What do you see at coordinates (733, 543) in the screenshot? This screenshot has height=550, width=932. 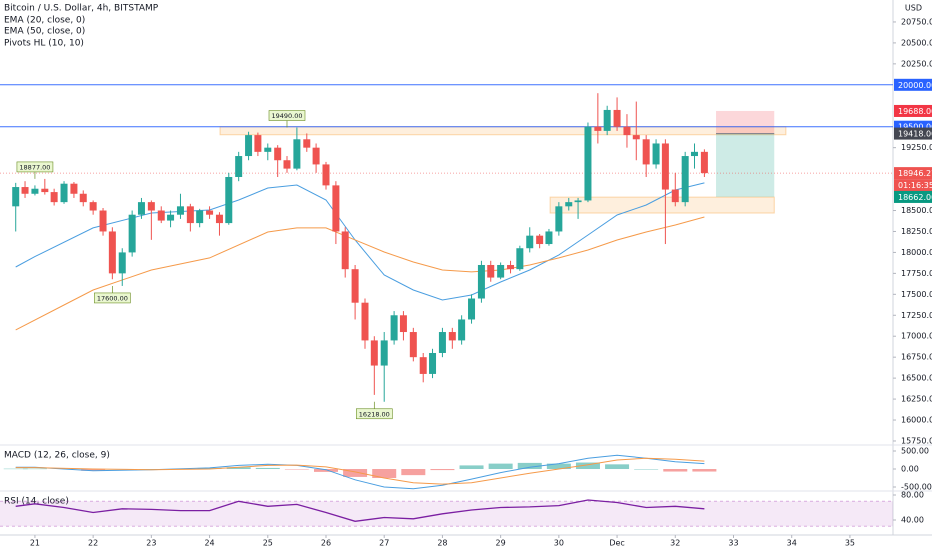 I see `x-tick-label: 33` at bounding box center [733, 543].